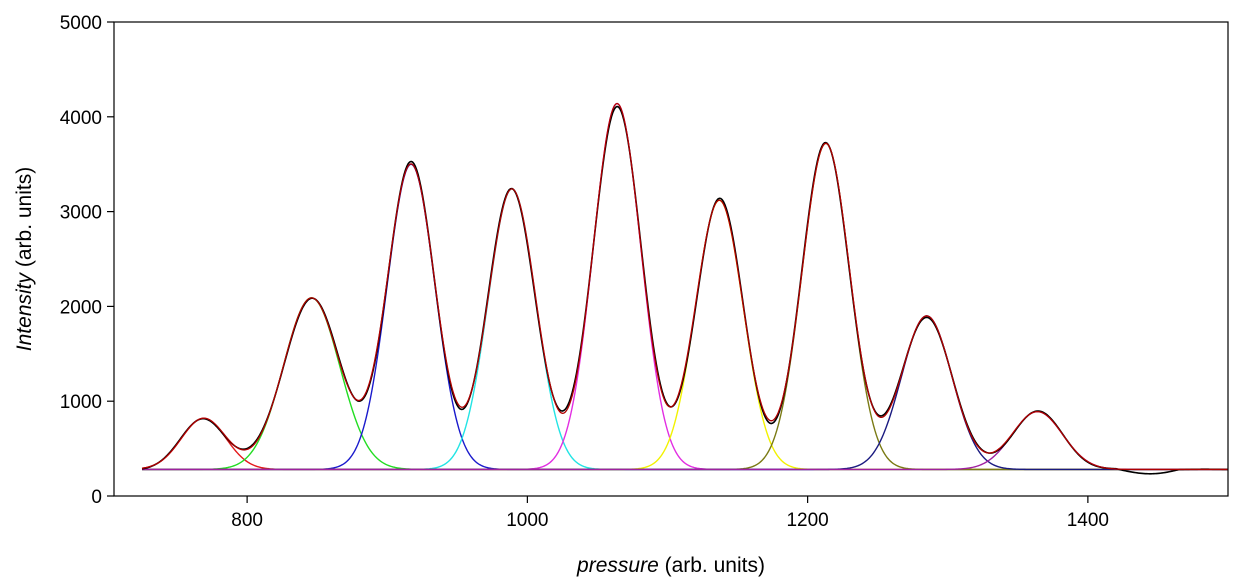 The width and height of the screenshot is (1237, 582). What do you see at coordinates (24, 312) in the screenshot?
I see `y-axis-title-italic: Intensity` at bounding box center [24, 312].